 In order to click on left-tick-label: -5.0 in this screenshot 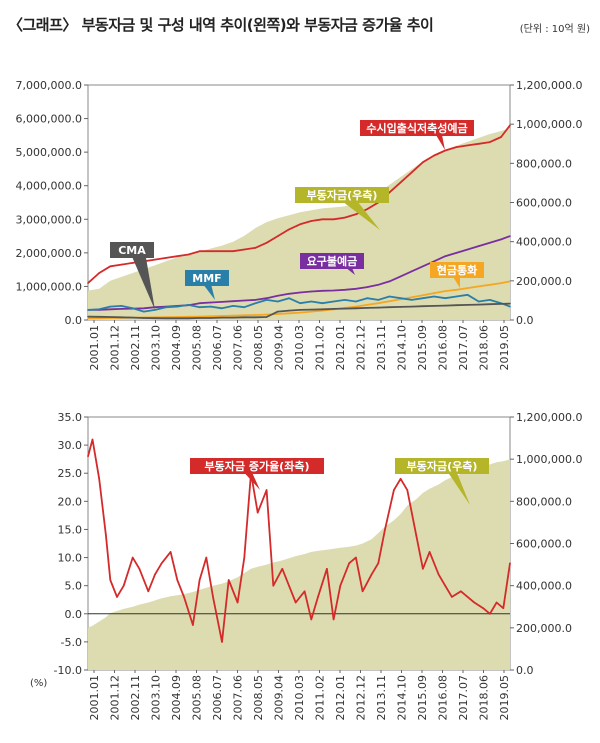, I will do `click(71, 642)`.